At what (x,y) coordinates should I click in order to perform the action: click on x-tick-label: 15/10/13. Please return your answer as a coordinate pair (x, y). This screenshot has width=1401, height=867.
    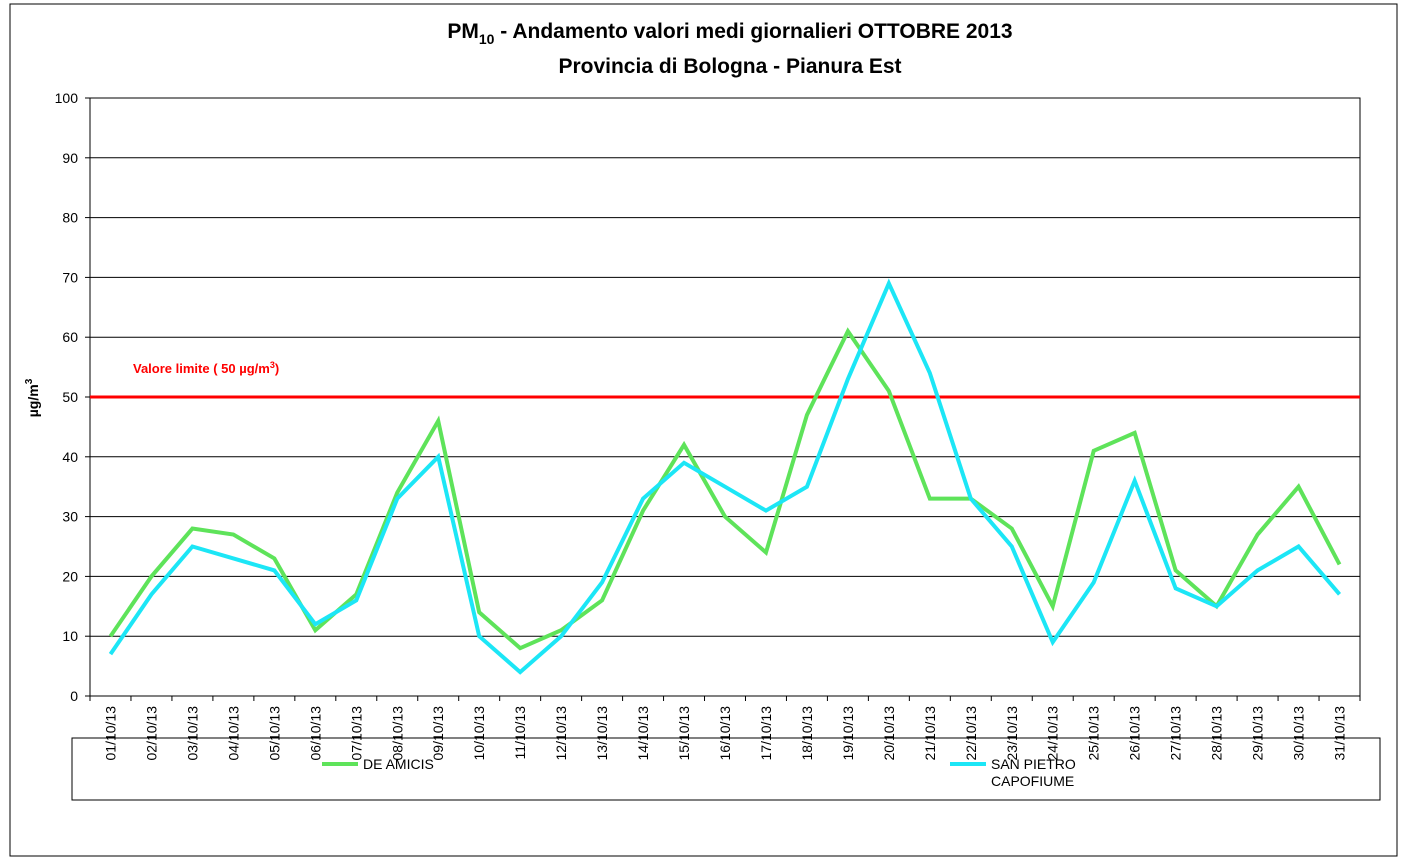
    Looking at the image, I should click on (684, 733).